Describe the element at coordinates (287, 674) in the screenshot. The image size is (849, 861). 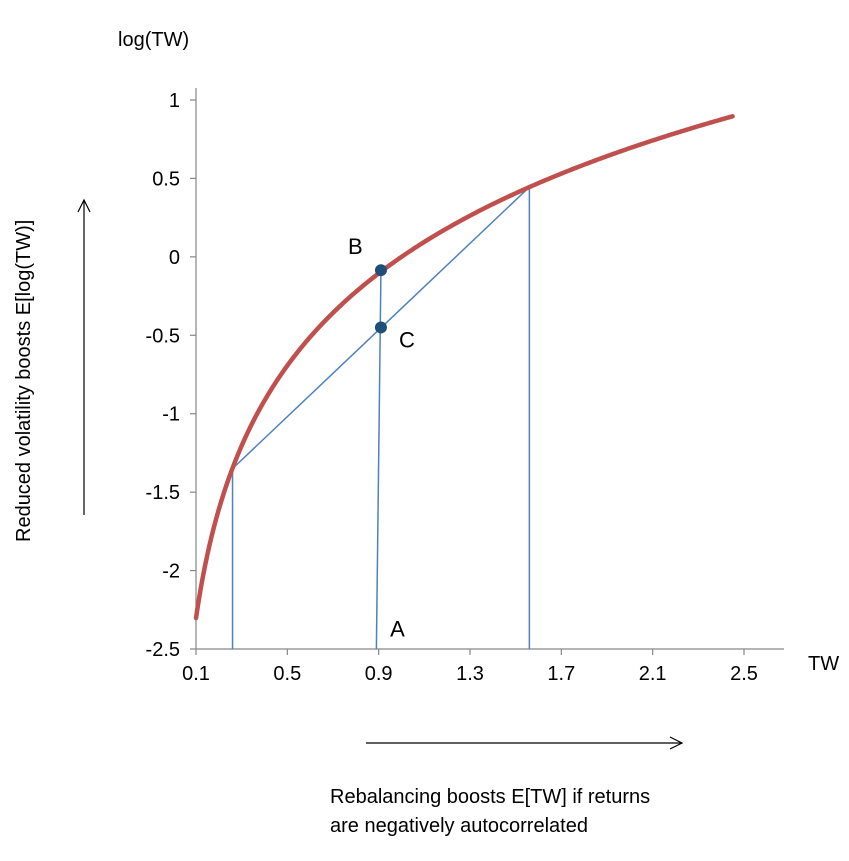
I see `x-tick-label: 0.5` at that location.